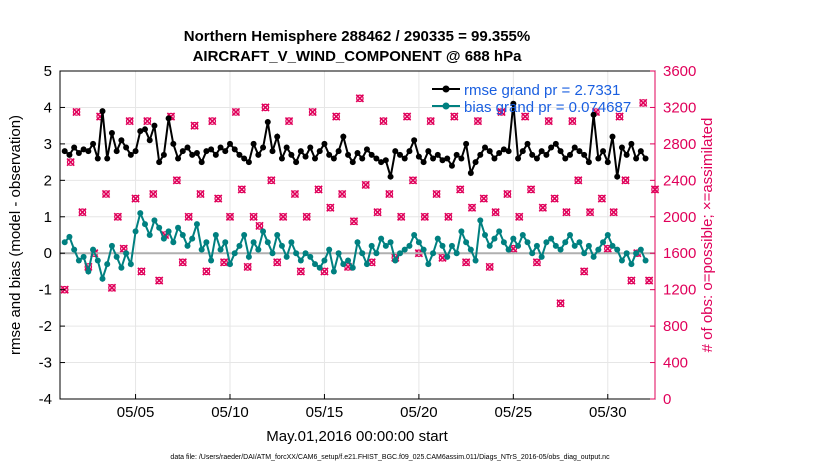 This screenshot has height=470, width=830. I want to click on rmse-line, so click(355, 140).